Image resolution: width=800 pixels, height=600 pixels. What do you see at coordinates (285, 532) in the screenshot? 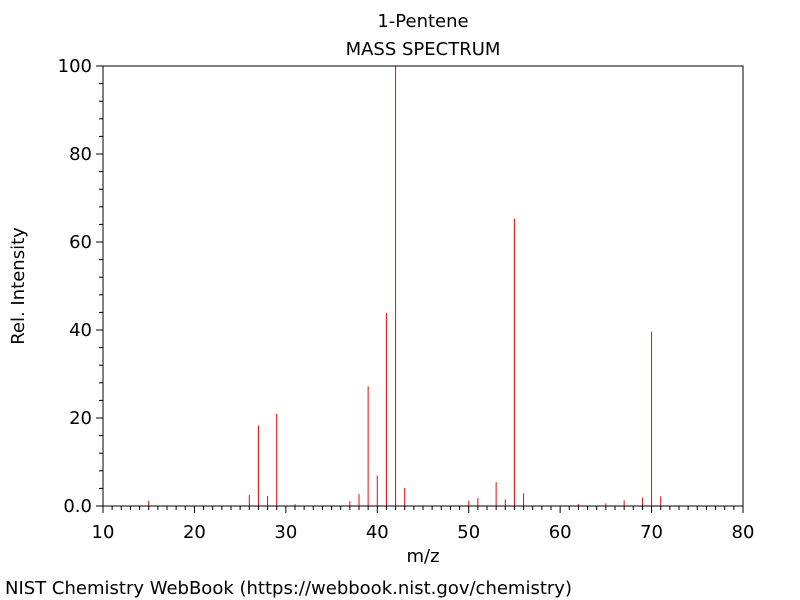
I see `x-tick-label: 30` at bounding box center [285, 532].